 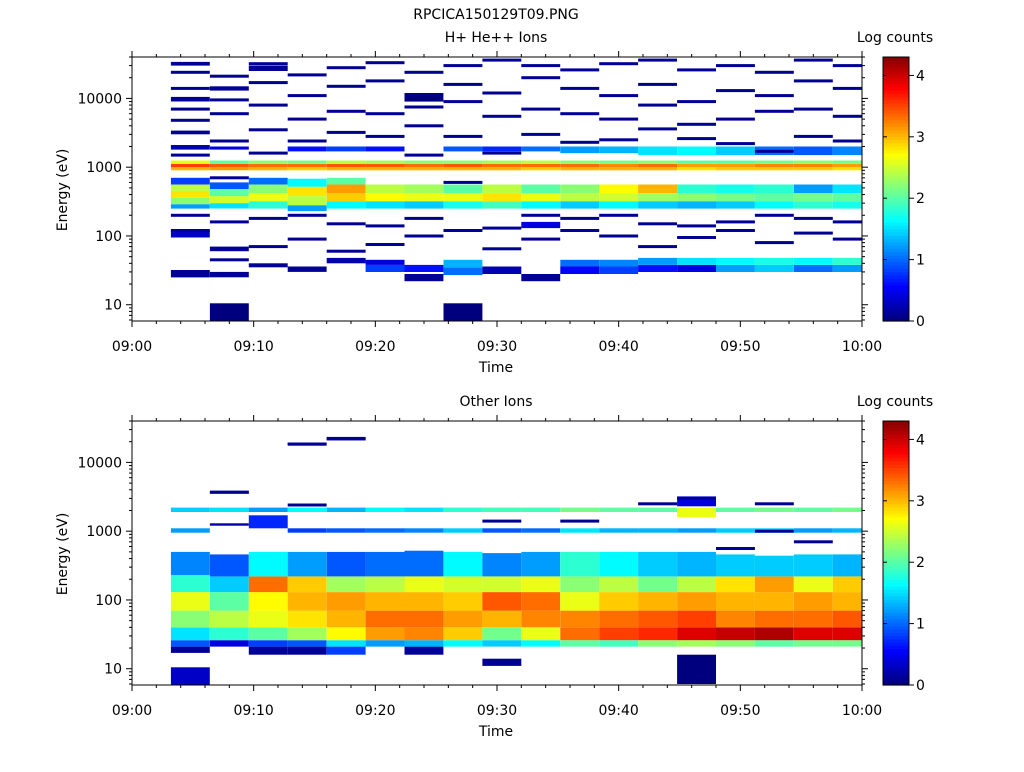 I want to click on x-tick-label: 09:20, so click(x=375, y=347).